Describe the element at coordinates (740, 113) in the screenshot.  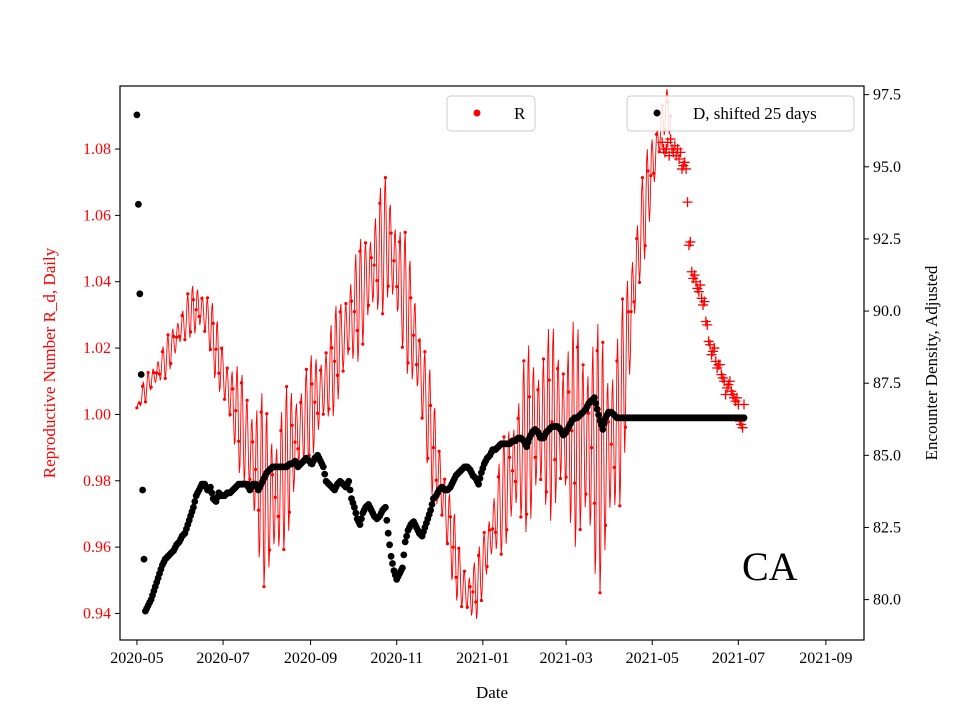
I see `legend-d: D, shifted 25 days` at that location.